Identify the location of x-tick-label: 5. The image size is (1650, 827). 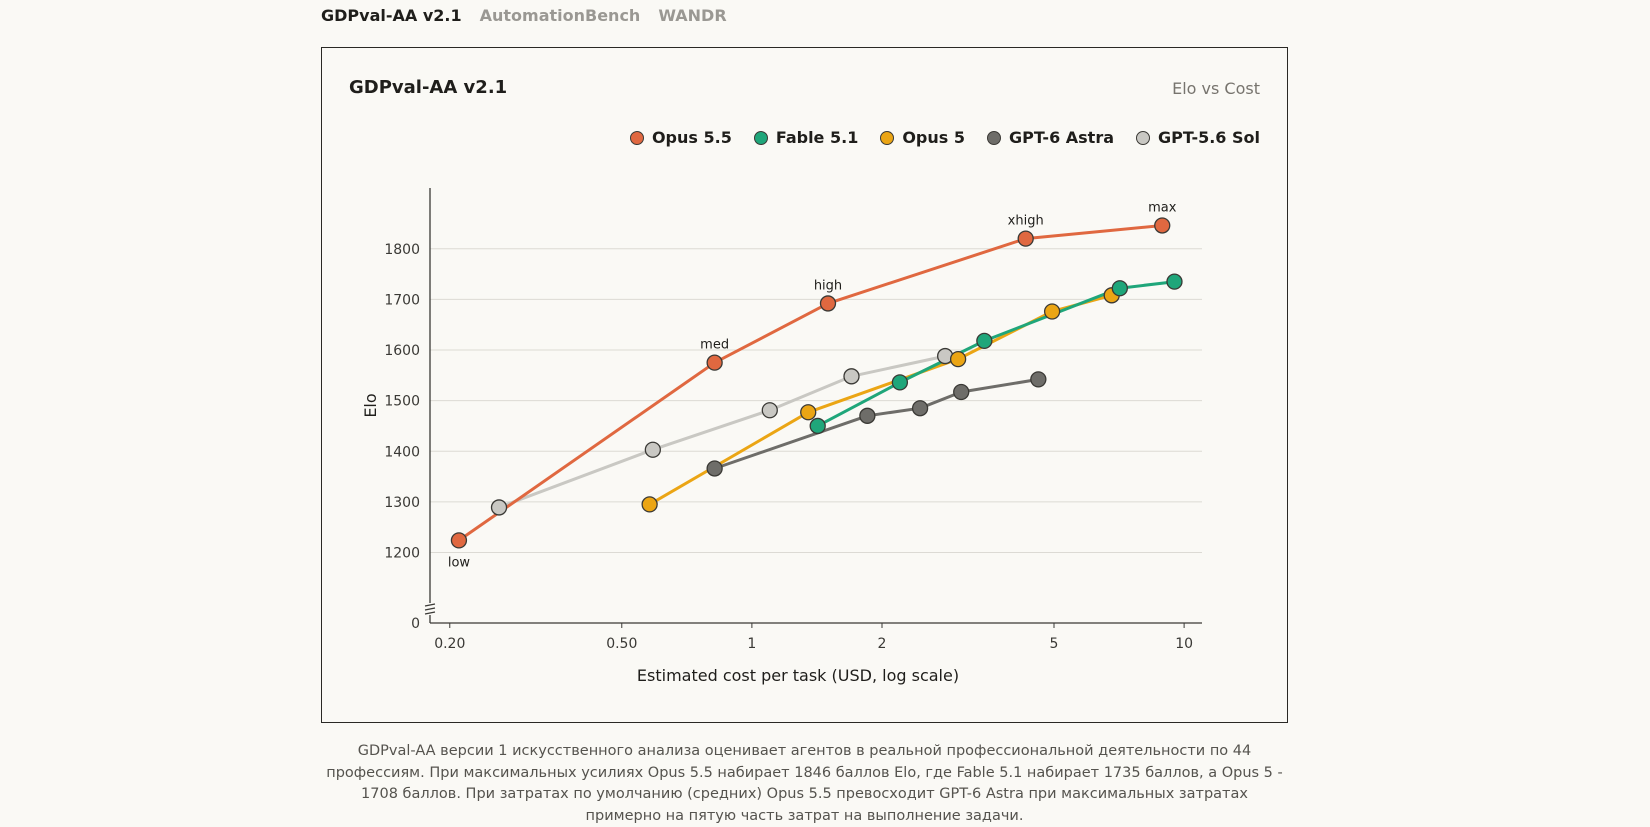
(1054, 644).